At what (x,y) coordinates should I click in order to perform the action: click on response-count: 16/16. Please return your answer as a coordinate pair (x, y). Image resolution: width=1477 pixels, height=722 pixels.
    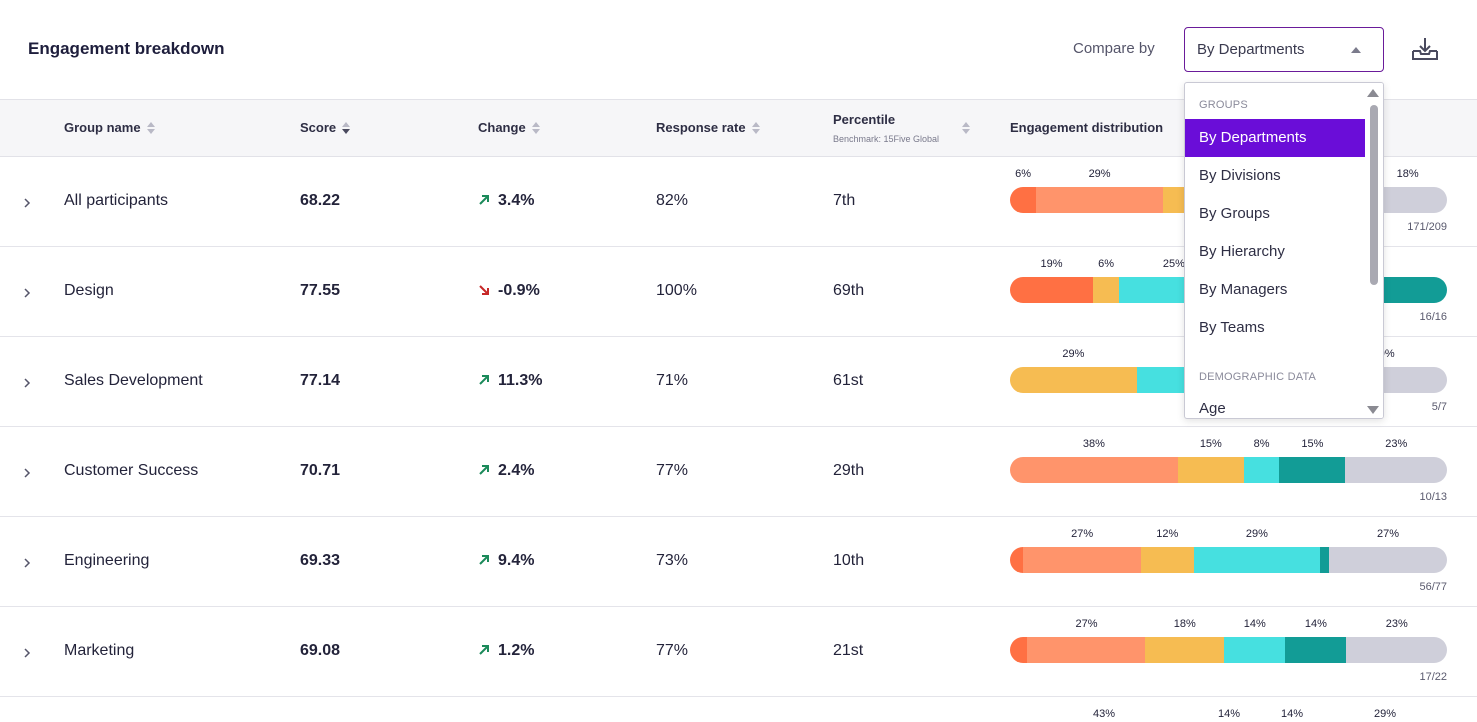
    Looking at the image, I should click on (1433, 317).